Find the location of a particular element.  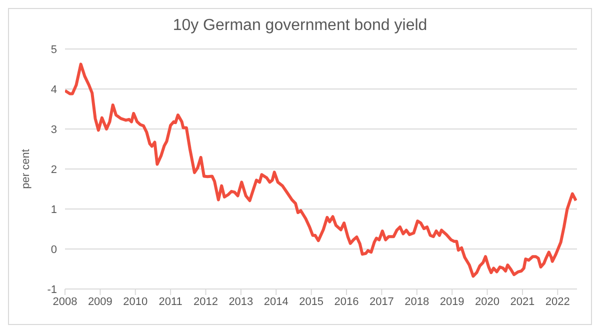

x-tick-label: 2022 is located at coordinates (557, 302).